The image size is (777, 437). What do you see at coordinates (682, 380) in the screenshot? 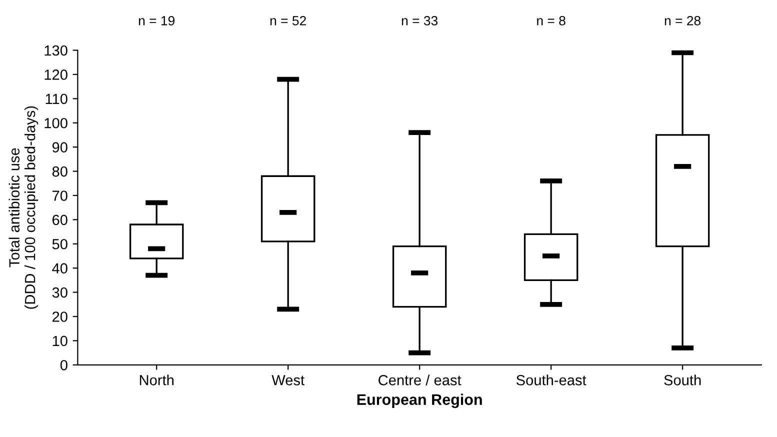
I see `x-tick-label: South` at bounding box center [682, 380].